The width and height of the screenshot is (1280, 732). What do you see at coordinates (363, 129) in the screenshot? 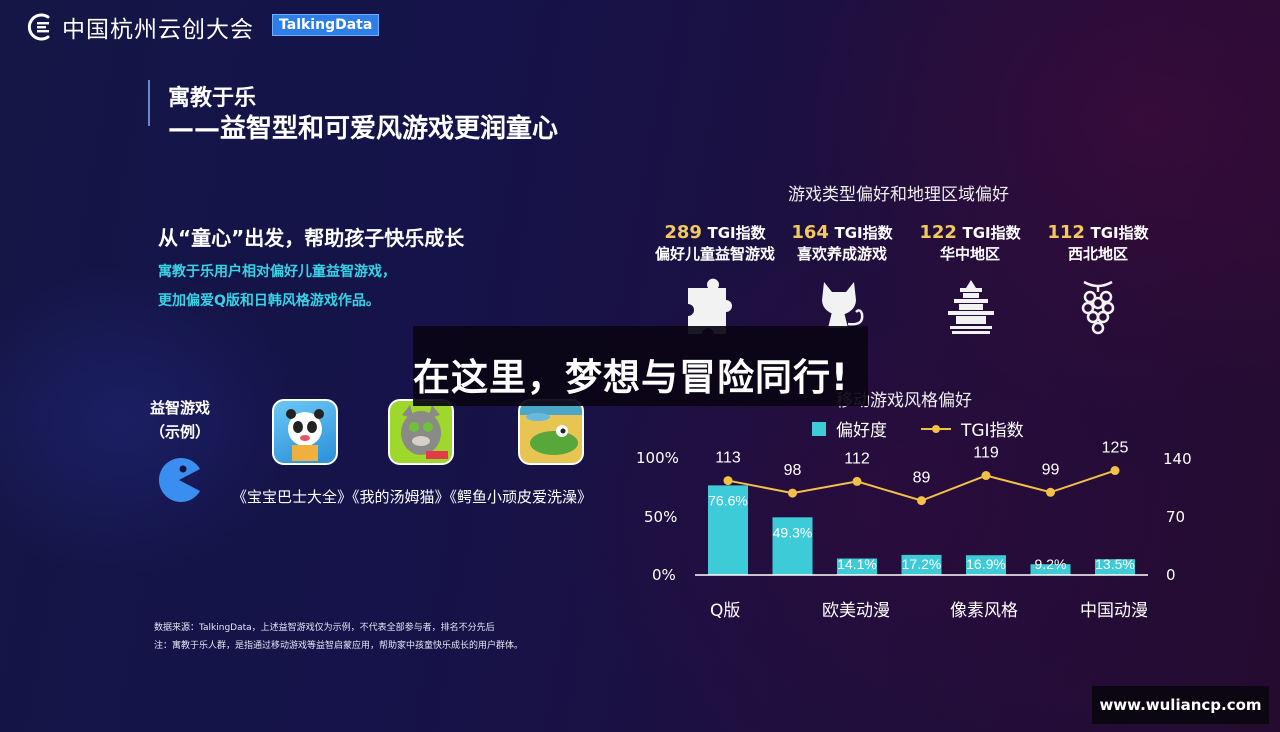
I see `page-subtitle: ——益智型和可爱风游戏更润童心` at bounding box center [363, 129].